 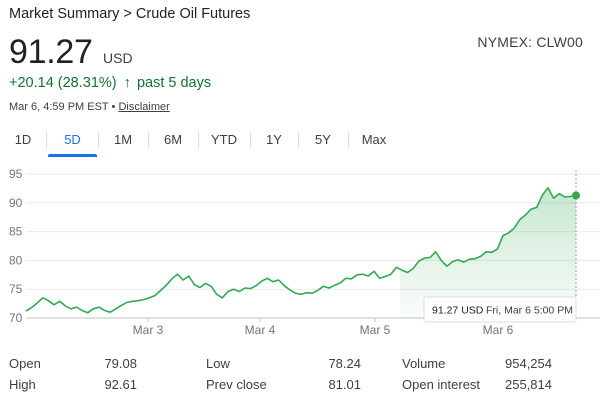 I want to click on breadcrumb: Market Summary > Crude Oil Futures, so click(x=129, y=14).